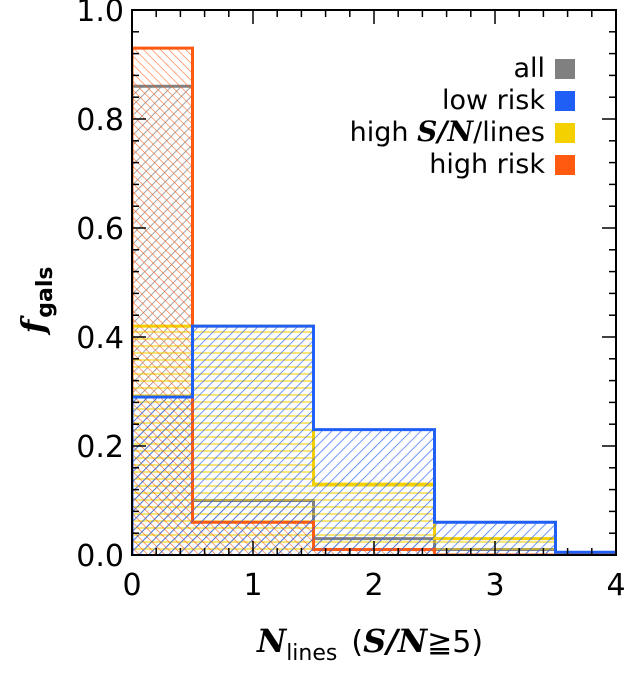 This screenshot has height=674, width=636. Describe the element at coordinates (396, 641) in the screenshot. I see `x-axis-title-sn: S/N` at that location.